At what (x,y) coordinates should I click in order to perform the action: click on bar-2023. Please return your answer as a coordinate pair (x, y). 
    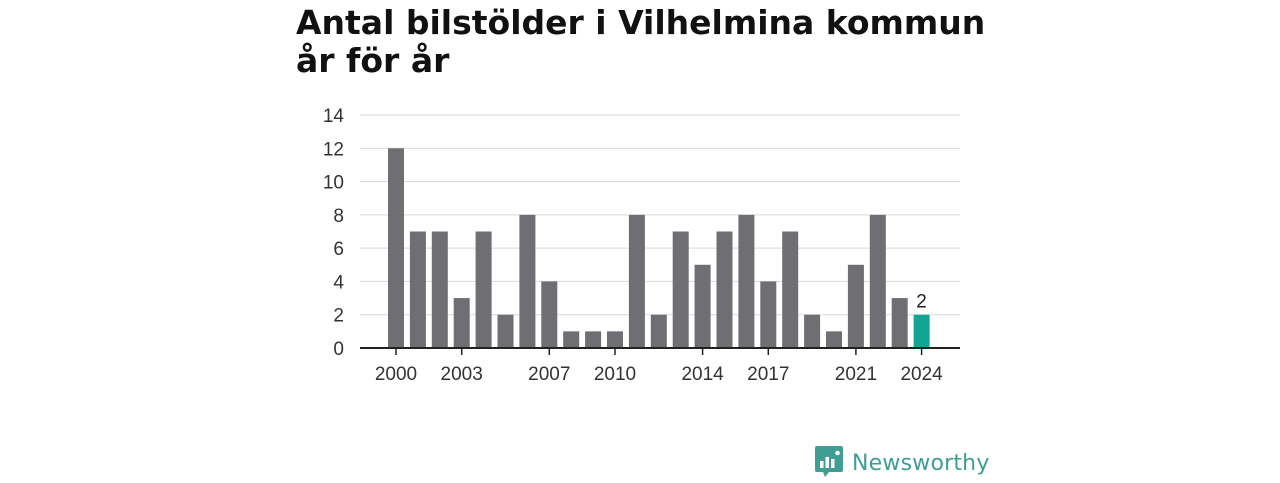
    Looking at the image, I should click on (899, 323).